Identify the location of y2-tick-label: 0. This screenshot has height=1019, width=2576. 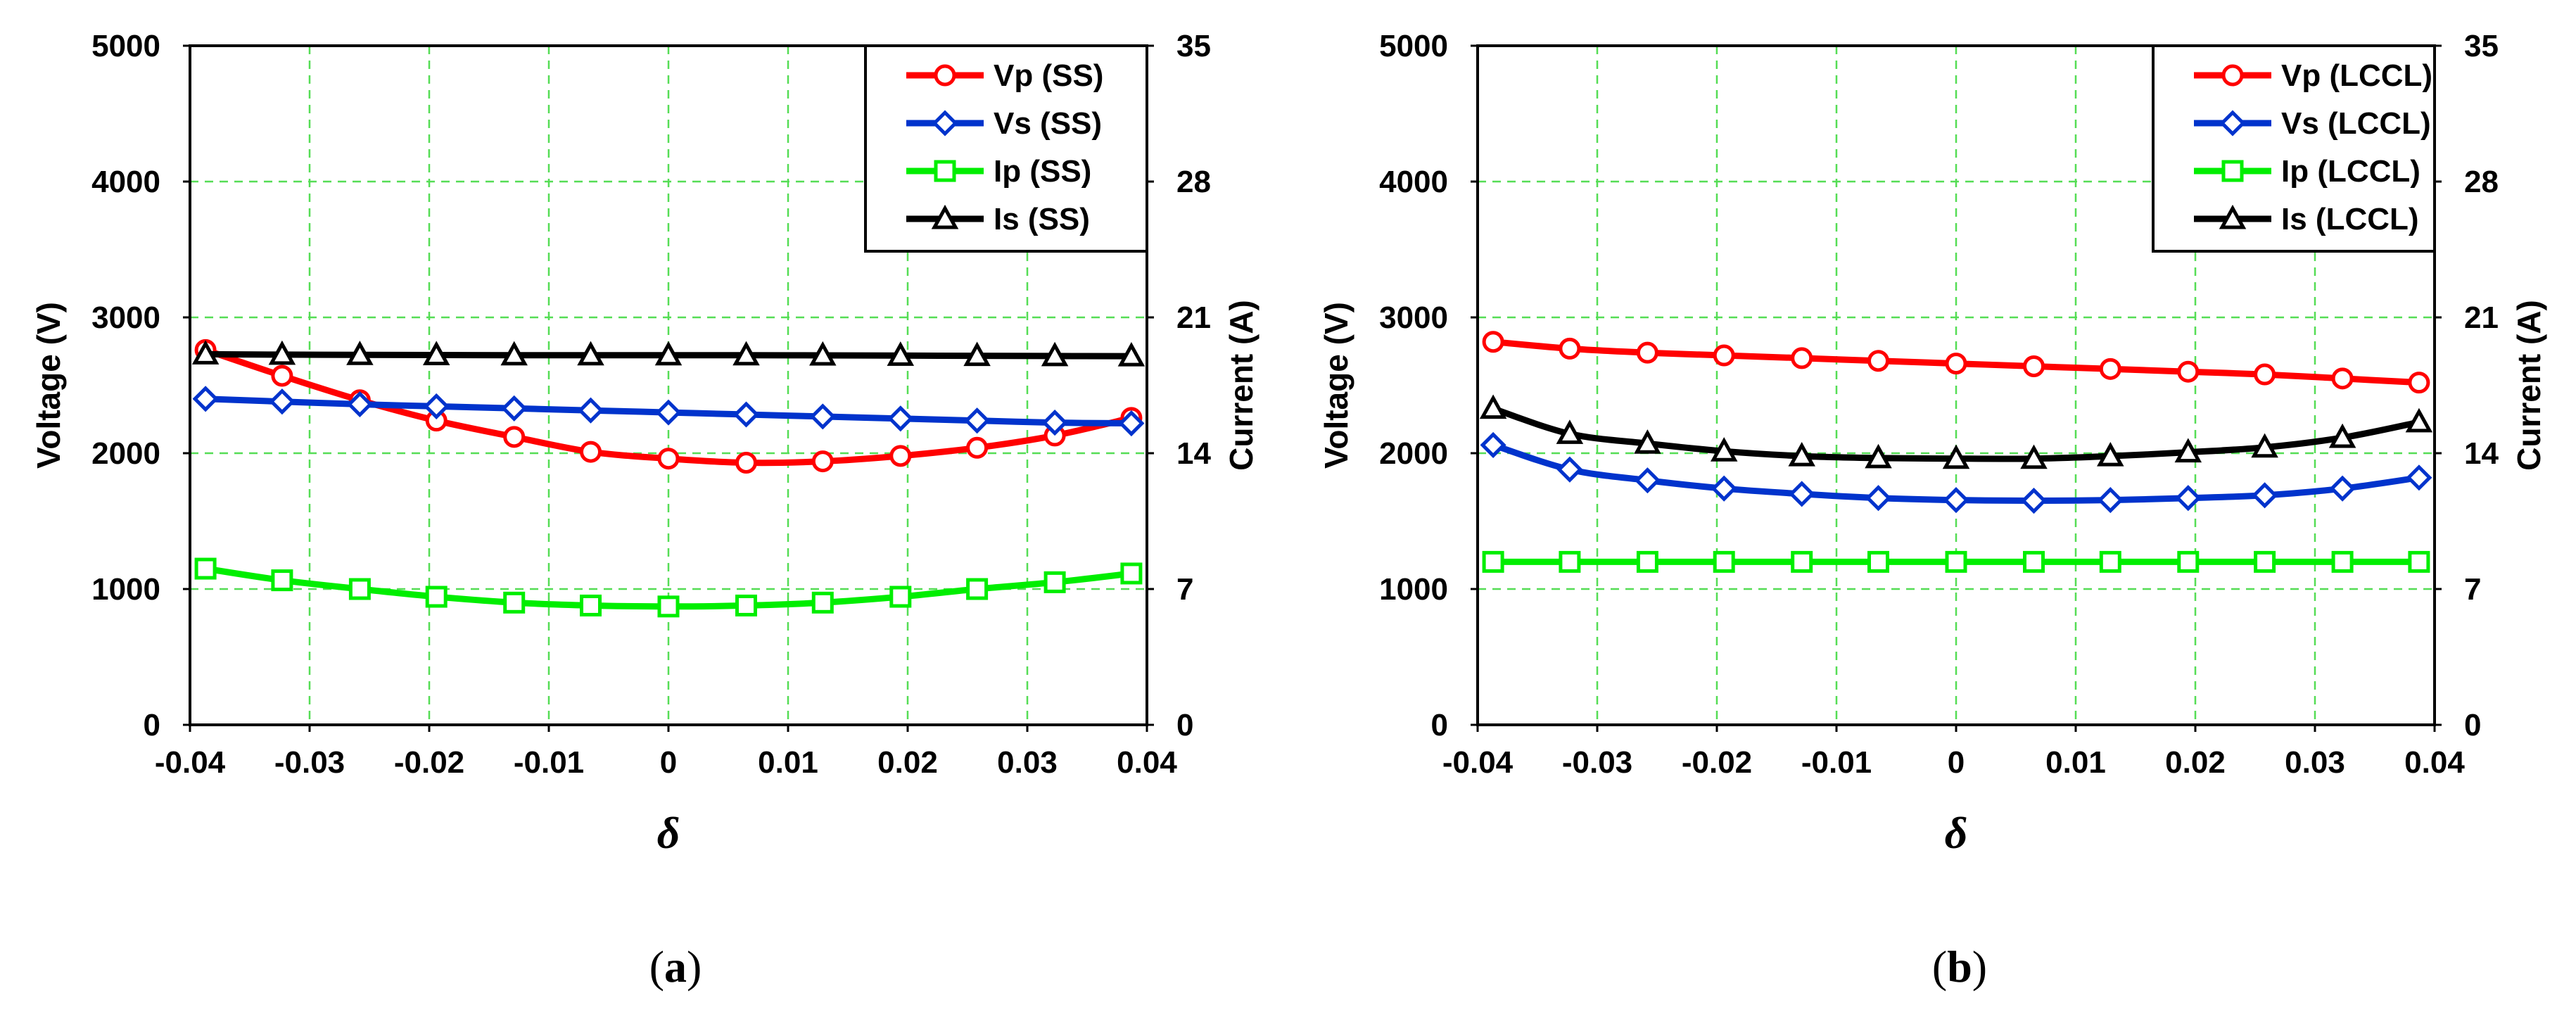
(2472, 725).